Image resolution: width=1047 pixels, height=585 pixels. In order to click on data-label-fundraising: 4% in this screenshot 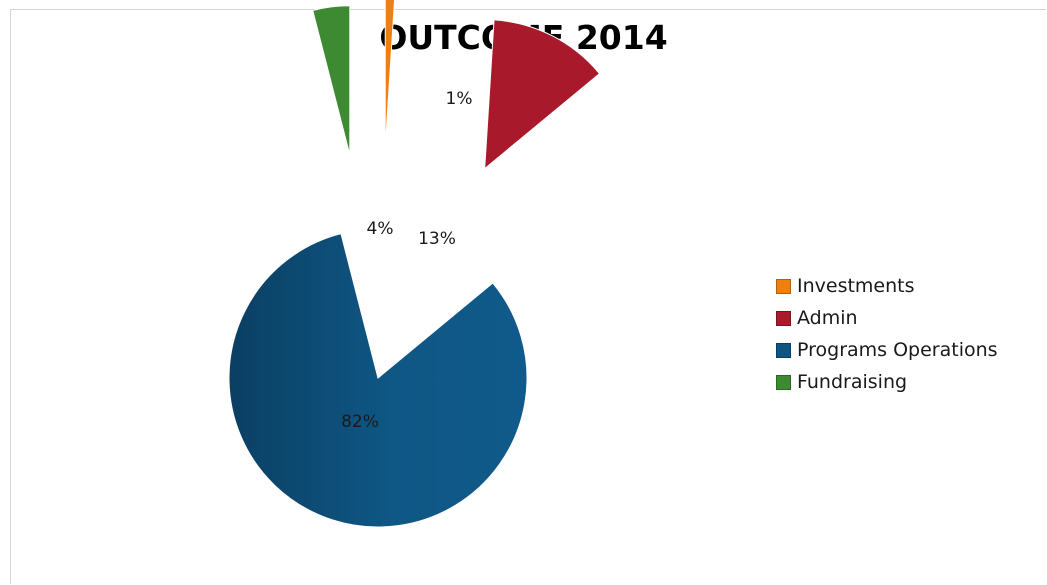, I will do `click(380, 229)`.